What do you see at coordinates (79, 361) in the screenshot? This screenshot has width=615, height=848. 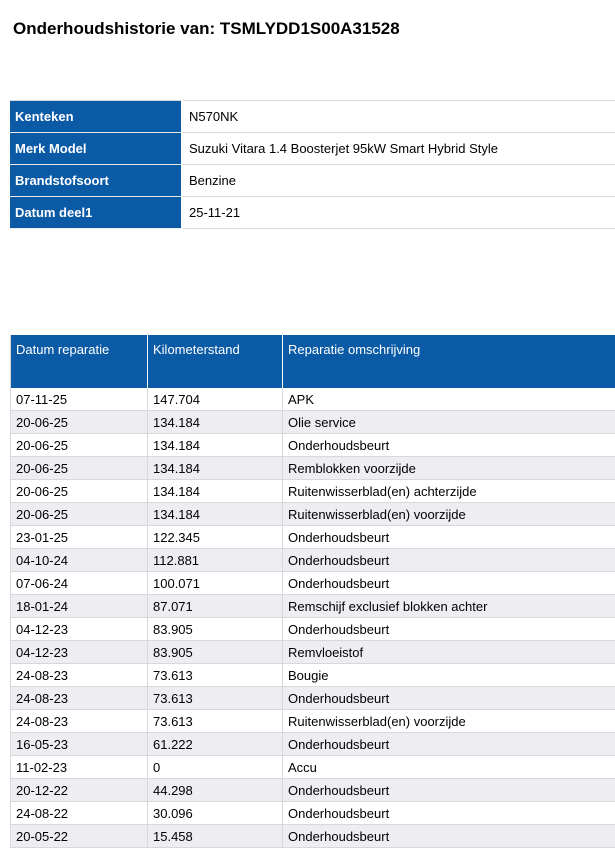 I see `column-header-datum-reparatie: Datum reparatie` at bounding box center [79, 361].